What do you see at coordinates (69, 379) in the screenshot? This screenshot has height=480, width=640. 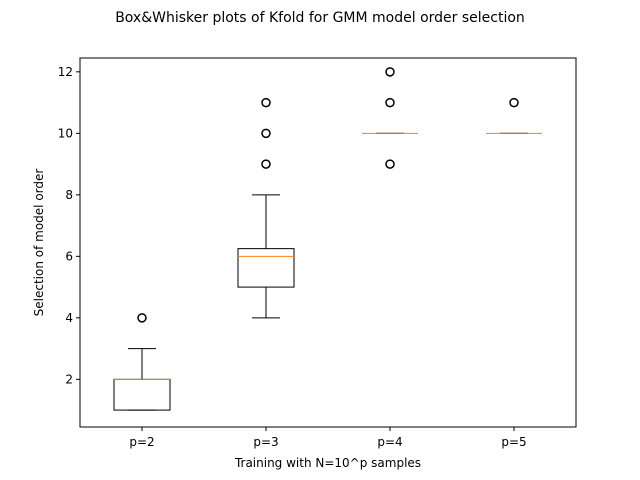 I see `y-tick-label: 2` at bounding box center [69, 379].